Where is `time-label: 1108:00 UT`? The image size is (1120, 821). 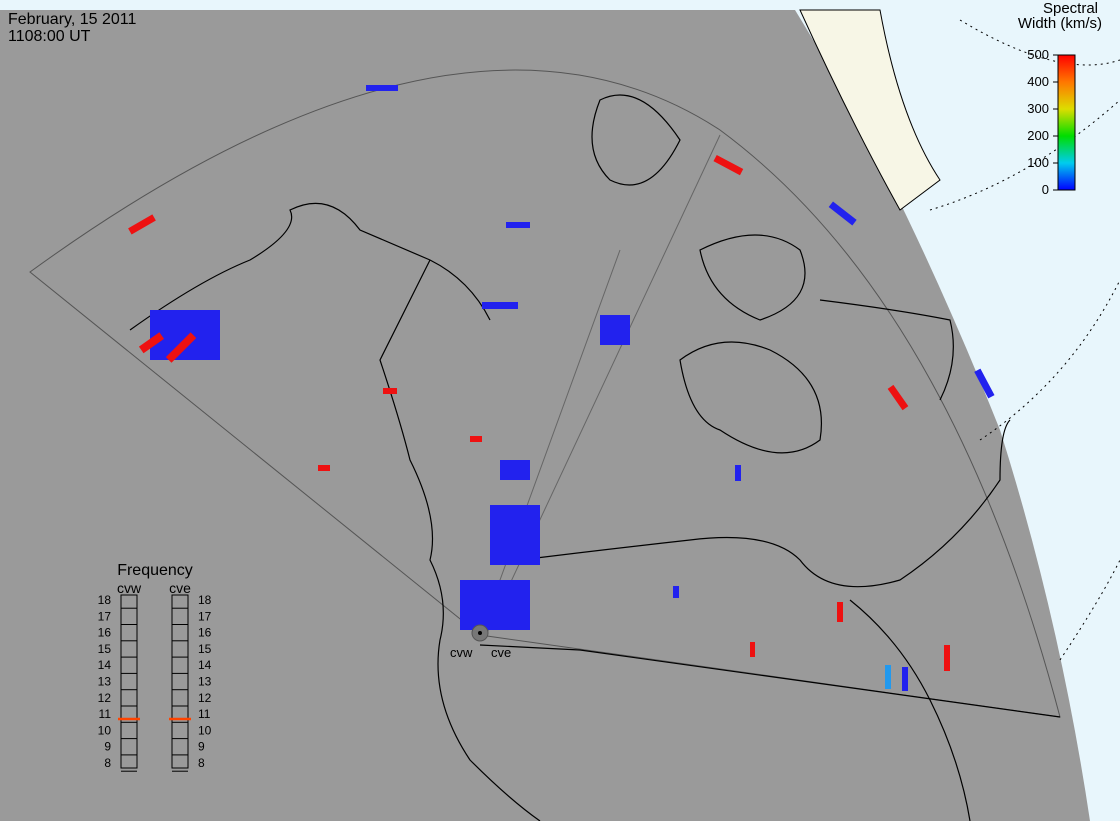 time-label: 1108:00 UT is located at coordinates (49, 36).